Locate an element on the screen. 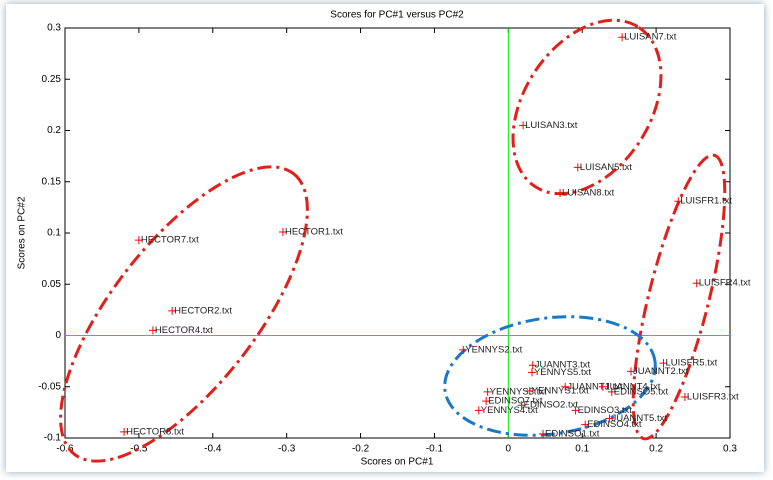 The image size is (773, 480). y-tick-label: 0.25 is located at coordinates (52, 79).